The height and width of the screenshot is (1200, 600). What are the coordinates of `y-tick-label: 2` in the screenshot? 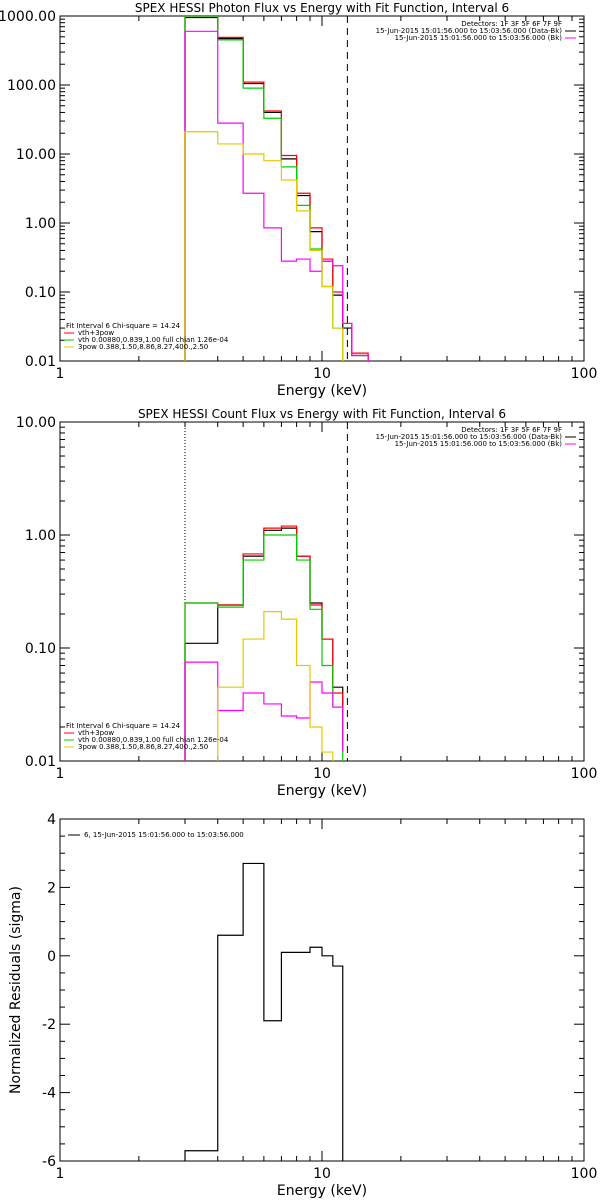 It's located at (51, 888).